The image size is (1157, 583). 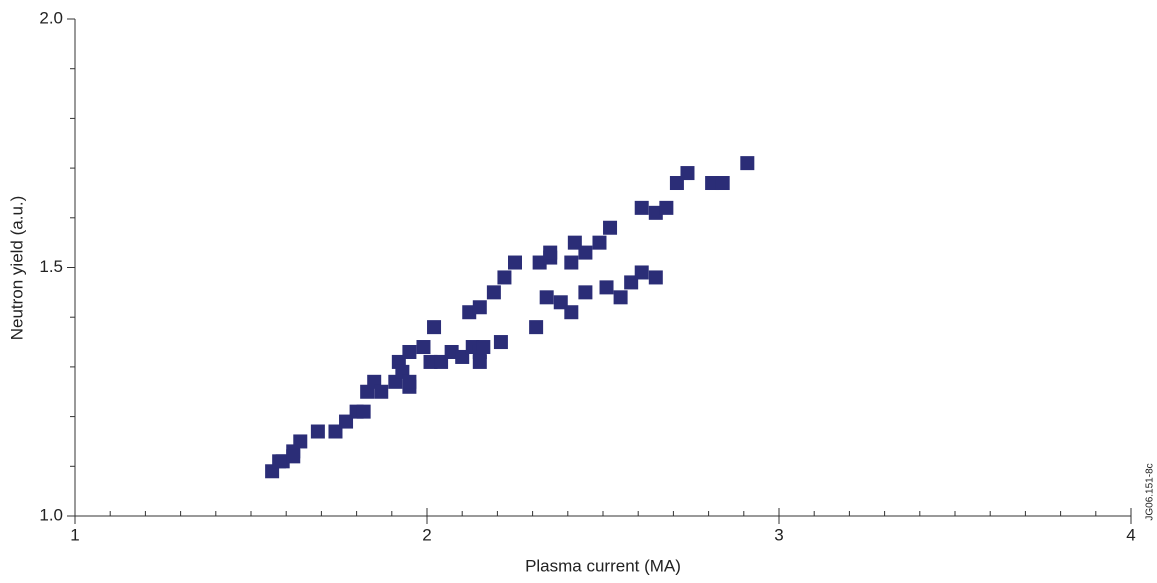 I want to click on x-axis-label: Plasma current (MA), so click(x=603, y=565).